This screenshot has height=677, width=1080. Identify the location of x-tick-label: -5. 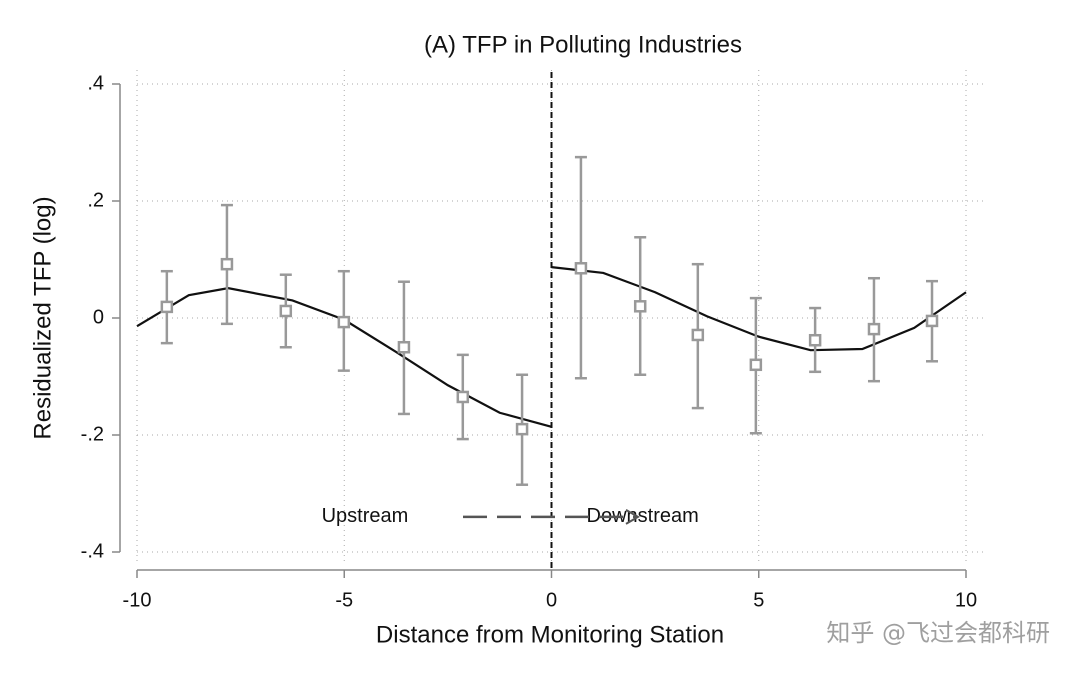
(344, 600).